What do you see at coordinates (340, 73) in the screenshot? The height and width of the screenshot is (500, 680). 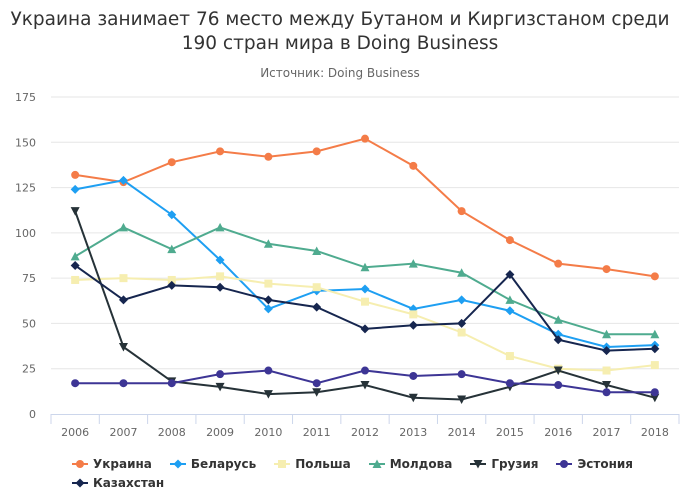 I see `chart-subtitle: Источник: Doing Business` at bounding box center [340, 73].